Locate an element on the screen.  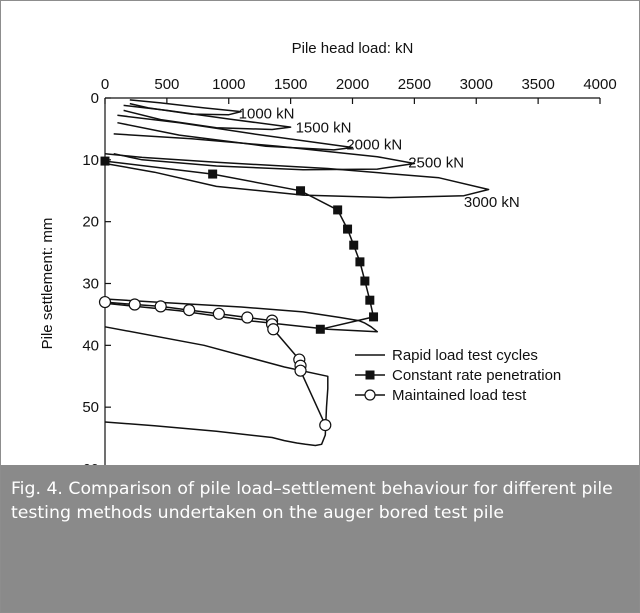
cycle-load-annotation: 2000 kN is located at coordinates (374, 144).